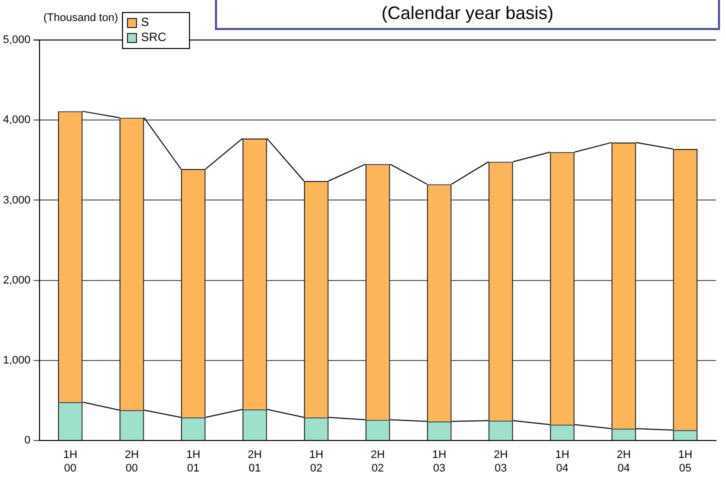  I want to click on y-axis-title: (Thousand ton), so click(80, 18).